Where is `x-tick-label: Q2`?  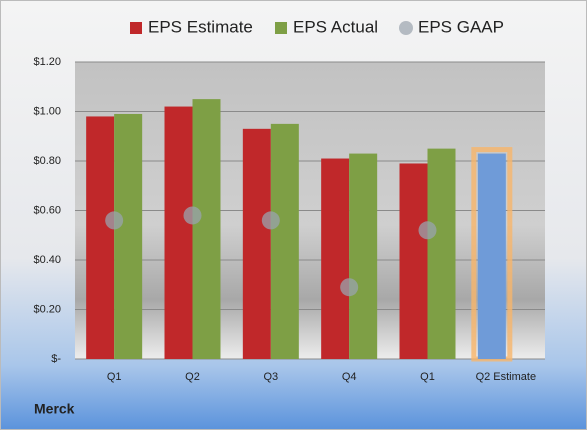 x-tick-label: Q2 is located at coordinates (192, 377).